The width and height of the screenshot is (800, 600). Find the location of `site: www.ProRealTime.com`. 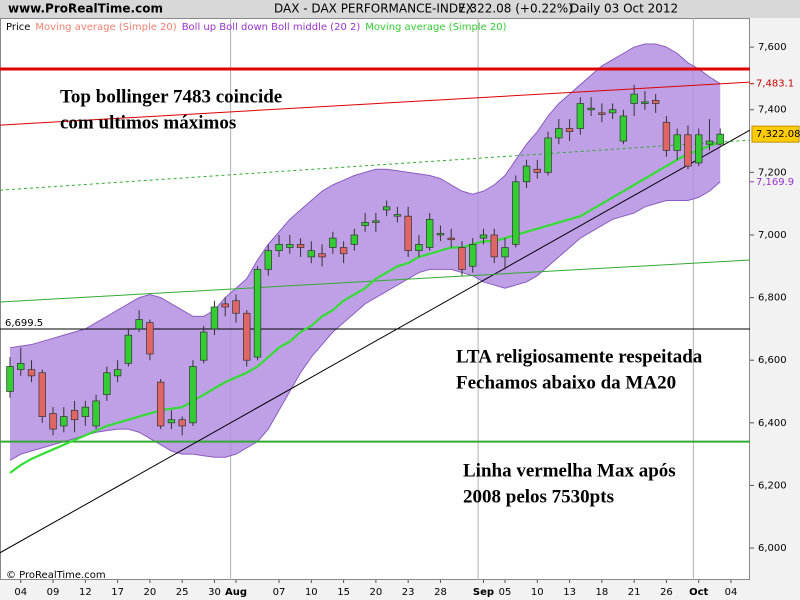

site: www.ProRealTime.com is located at coordinates (85, 9).